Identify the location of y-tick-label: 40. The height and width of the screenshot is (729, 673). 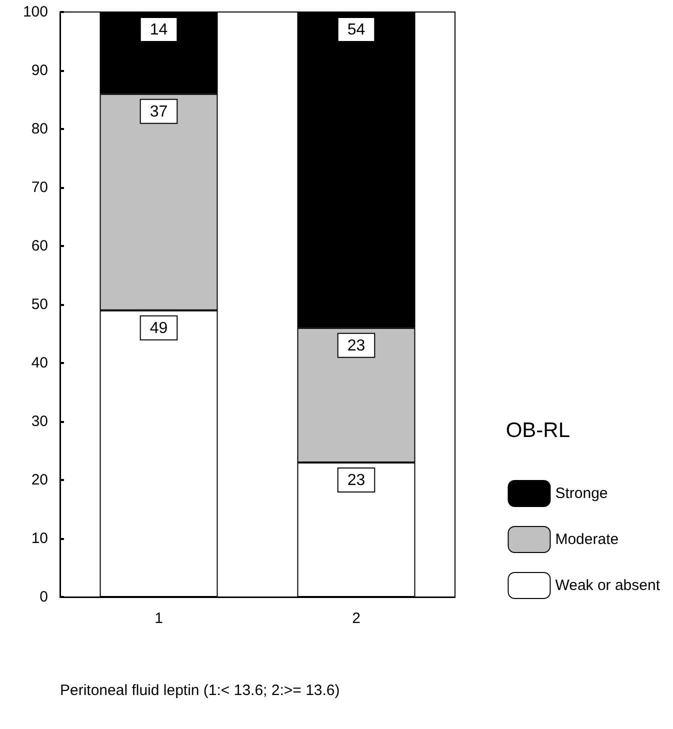
(39, 363).